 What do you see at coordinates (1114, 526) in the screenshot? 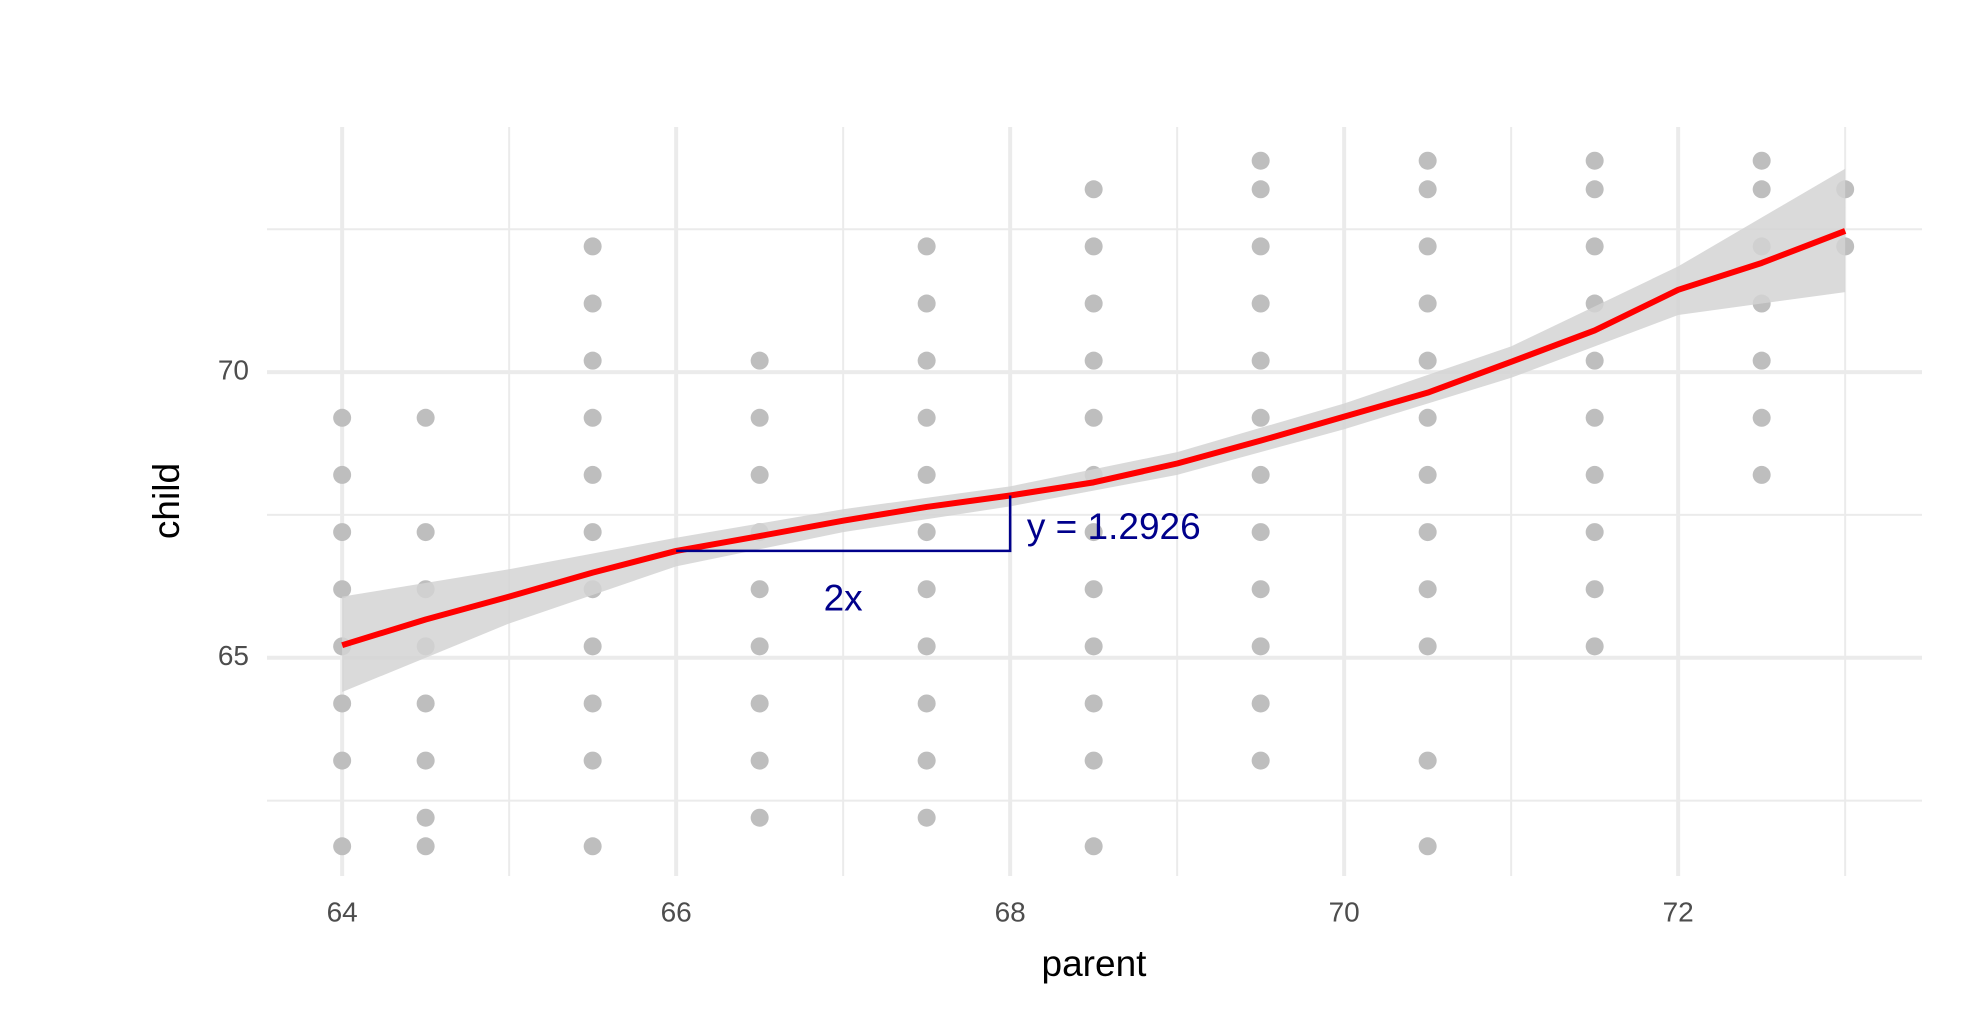
I see `annotation: y = 1.2926` at bounding box center [1114, 526].